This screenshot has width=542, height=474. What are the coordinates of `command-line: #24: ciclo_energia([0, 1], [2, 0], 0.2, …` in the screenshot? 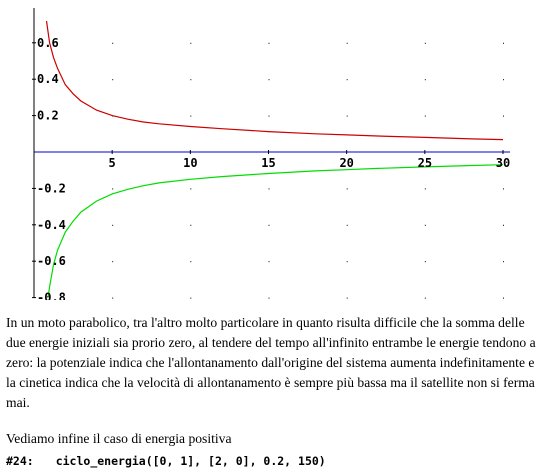 It's located at (271, 461).